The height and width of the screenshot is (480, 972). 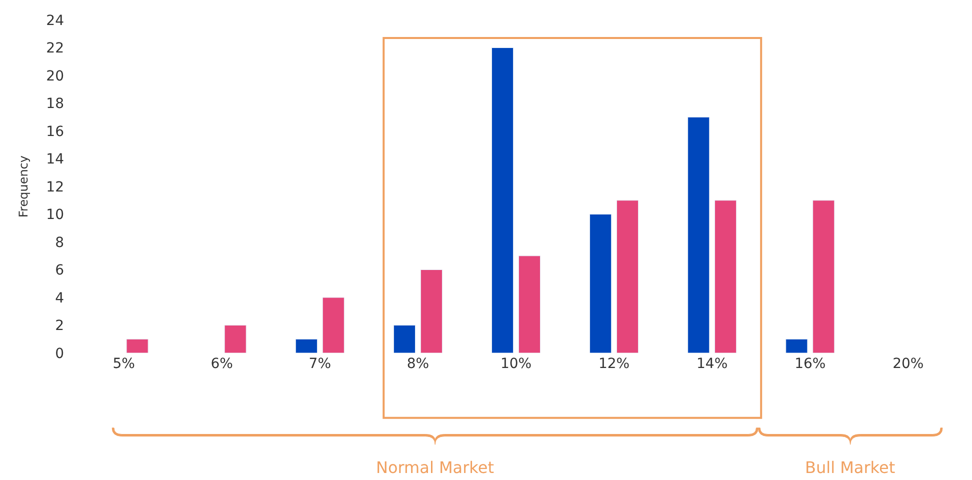 I want to click on text: Normal Market, so click(x=435, y=467).